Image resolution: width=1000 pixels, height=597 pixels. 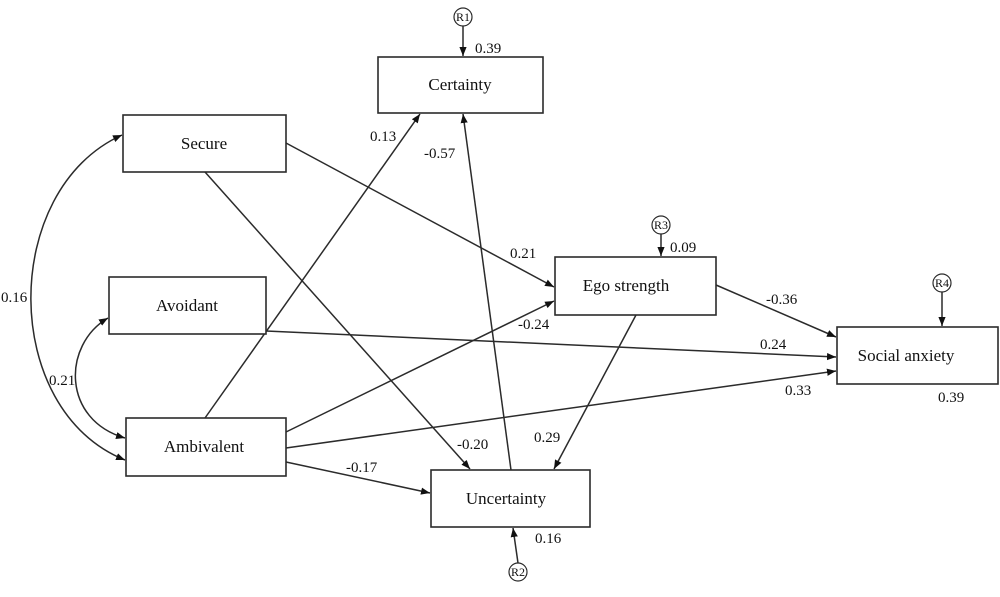 What do you see at coordinates (14, 298) in the screenshot?
I see `corr-secure-ambivalent: 0.16` at bounding box center [14, 298].